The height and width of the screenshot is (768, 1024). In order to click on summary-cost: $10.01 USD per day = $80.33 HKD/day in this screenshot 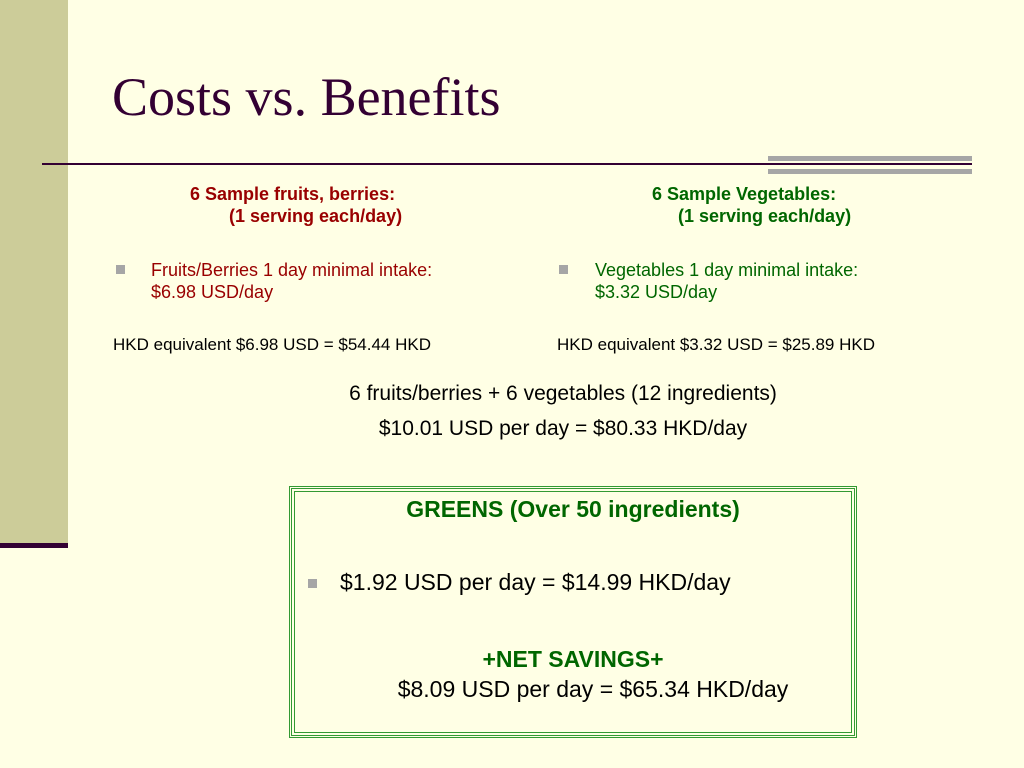, I will do `click(563, 428)`.